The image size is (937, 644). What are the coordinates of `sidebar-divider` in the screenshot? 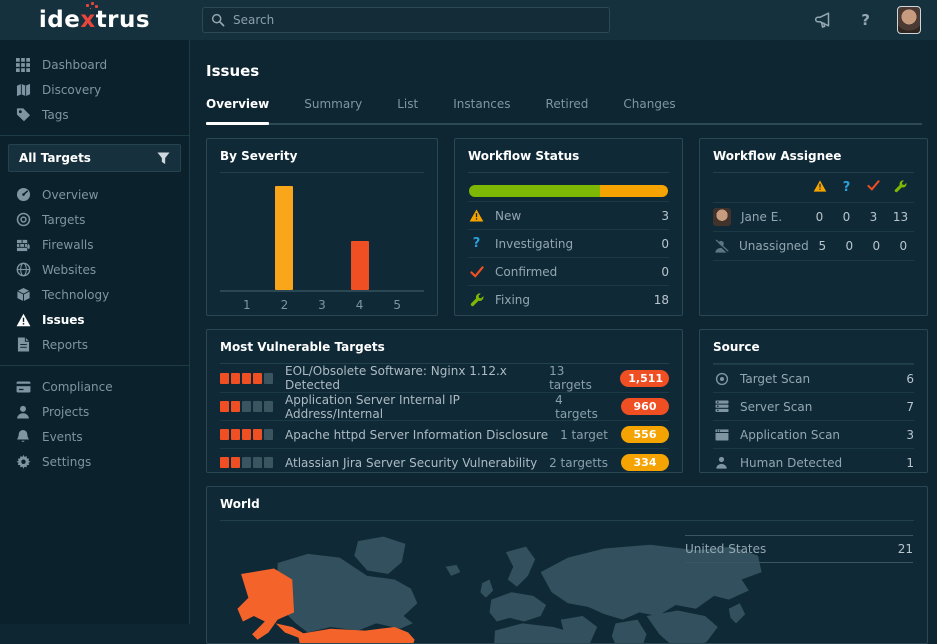 It's located at (94, 135).